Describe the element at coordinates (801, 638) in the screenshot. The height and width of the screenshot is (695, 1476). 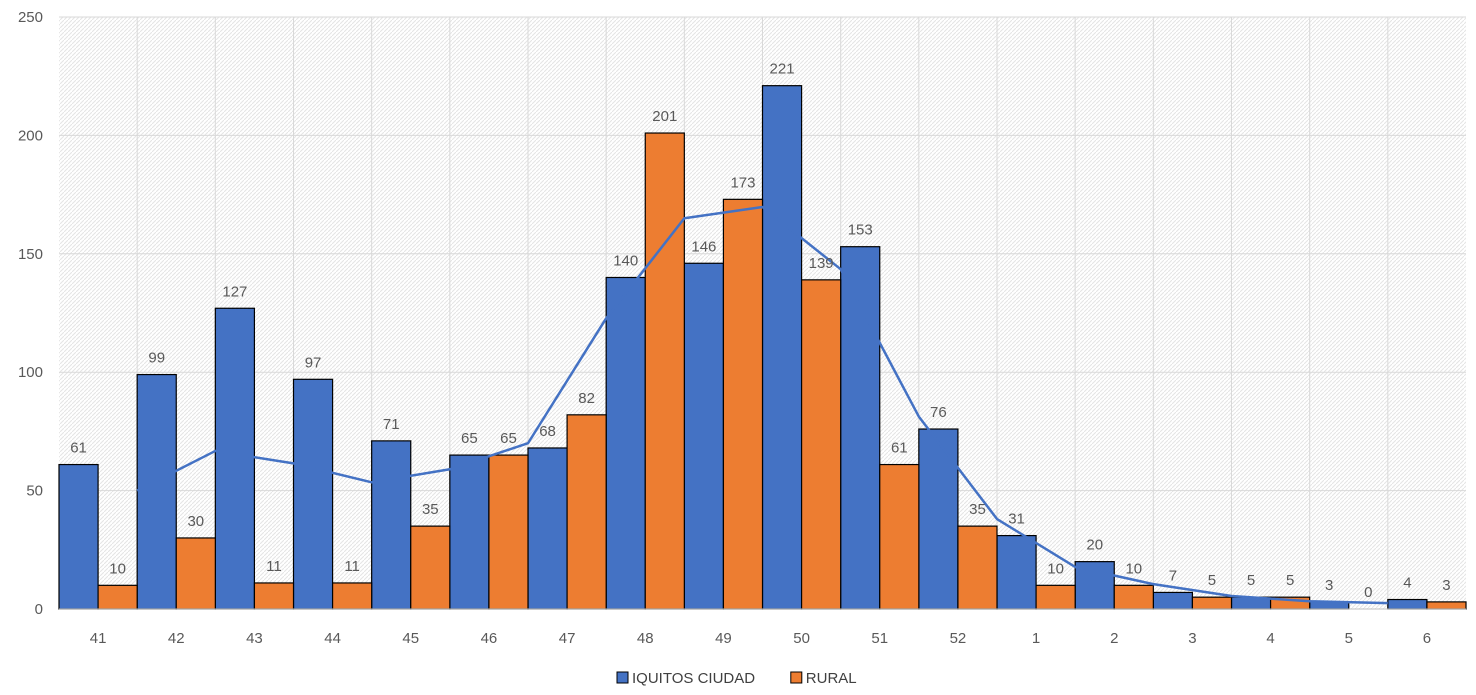
I see `x-tick-label: 50` at that location.